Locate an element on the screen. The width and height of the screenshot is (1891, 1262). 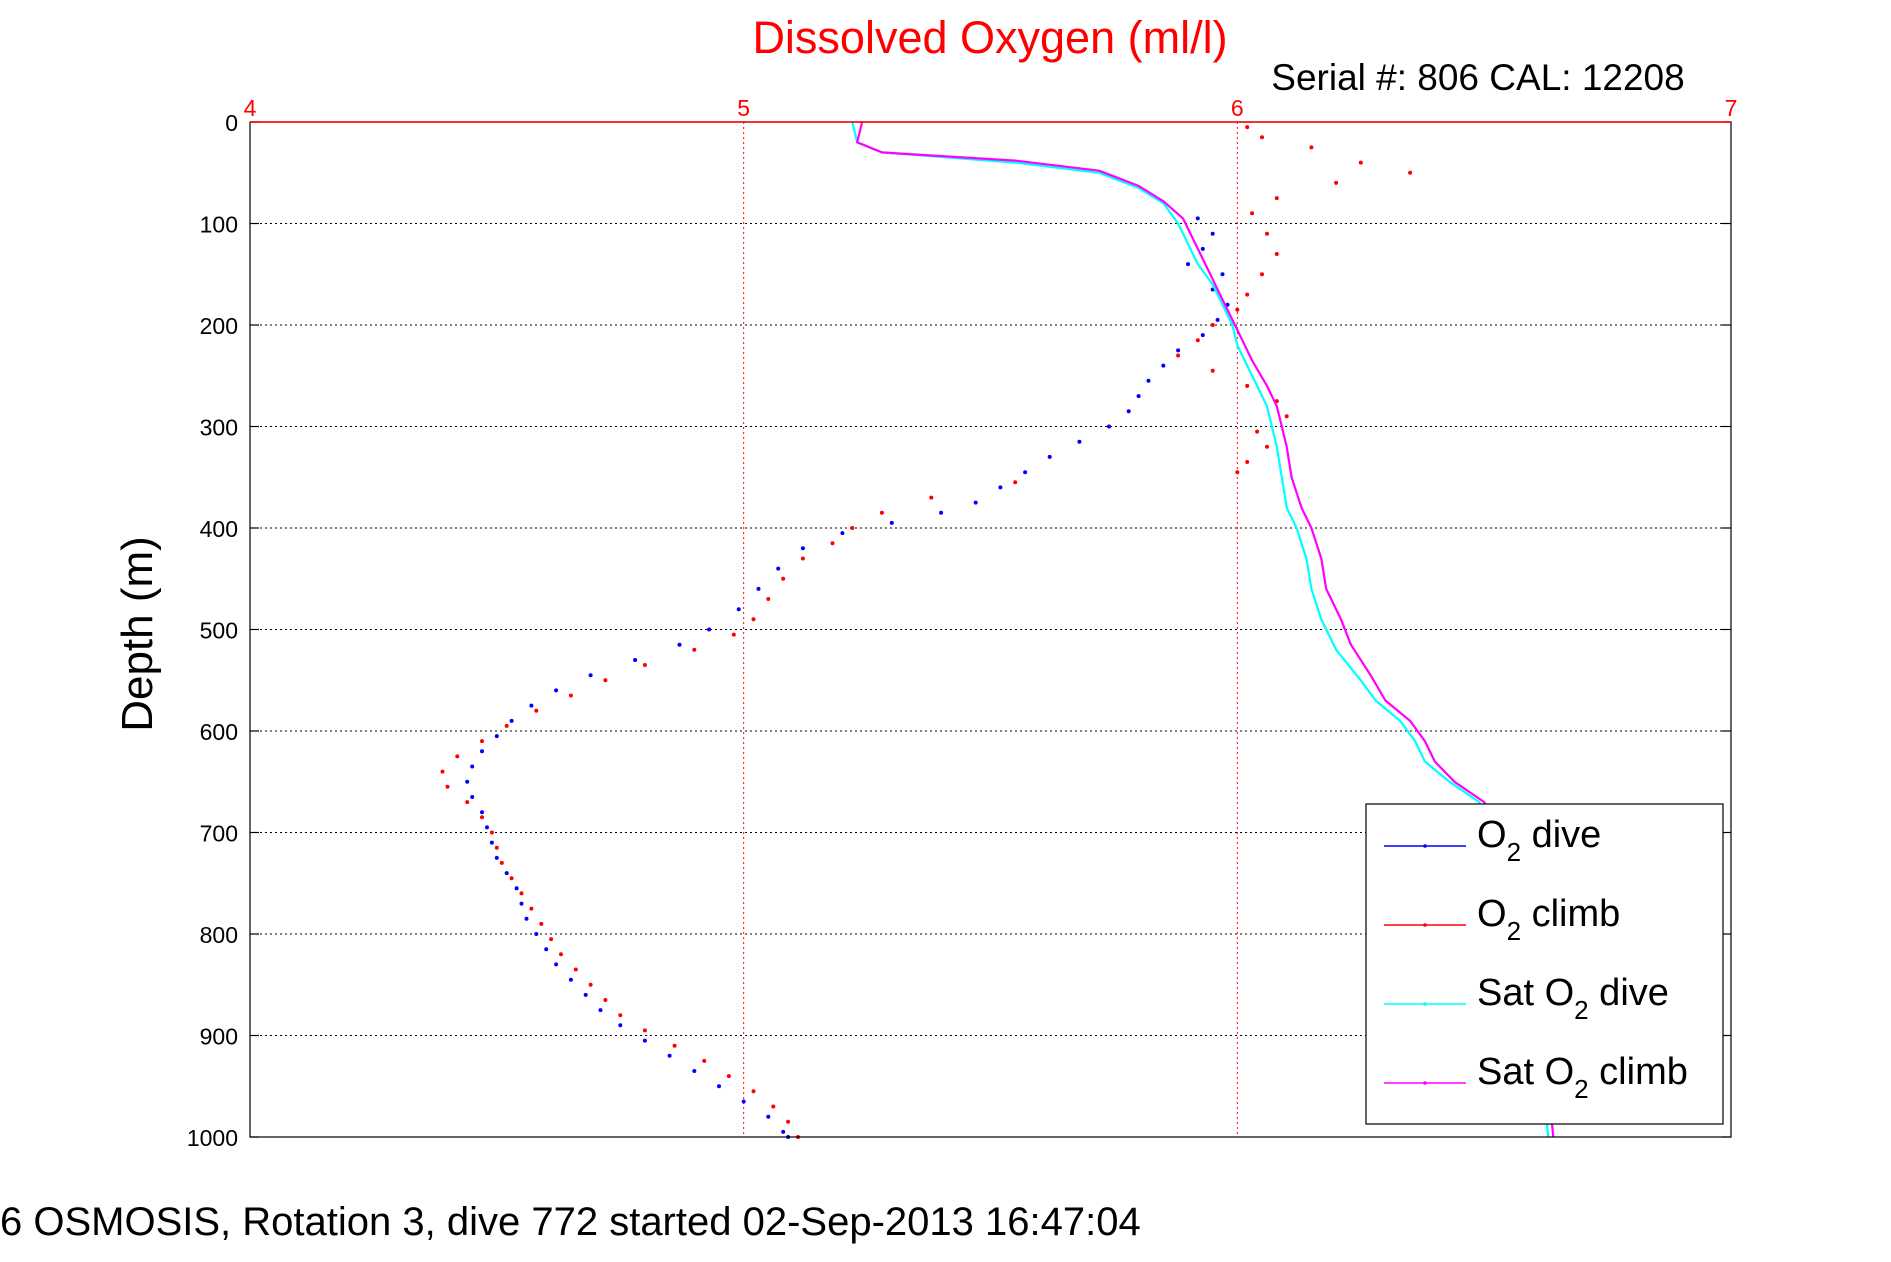
legend-label: O2 climb is located at coordinates (1548, 919).